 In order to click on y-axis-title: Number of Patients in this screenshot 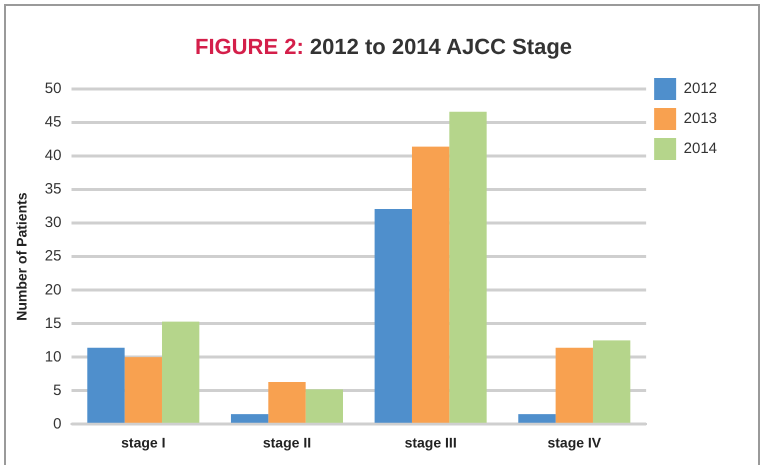, I will do `click(21, 256)`.